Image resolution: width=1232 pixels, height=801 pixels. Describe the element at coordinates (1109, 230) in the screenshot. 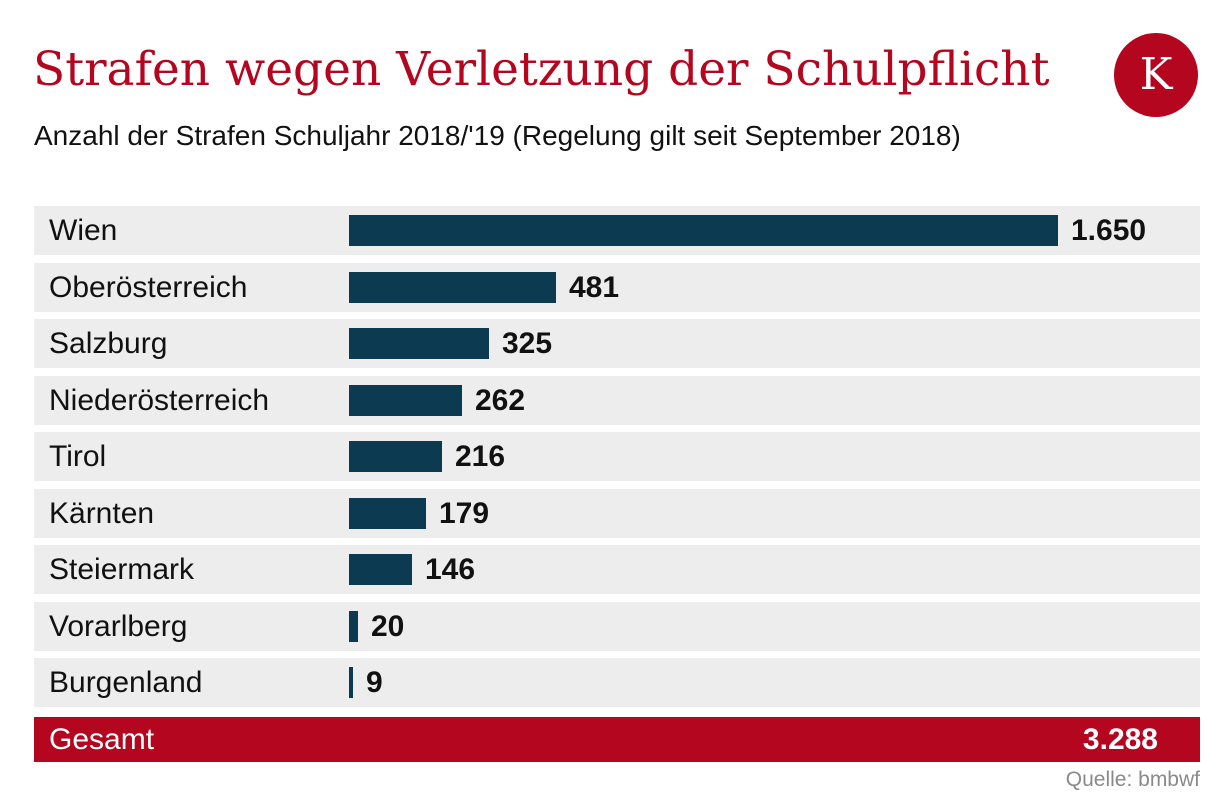

I see `value-label: 1.650` at that location.